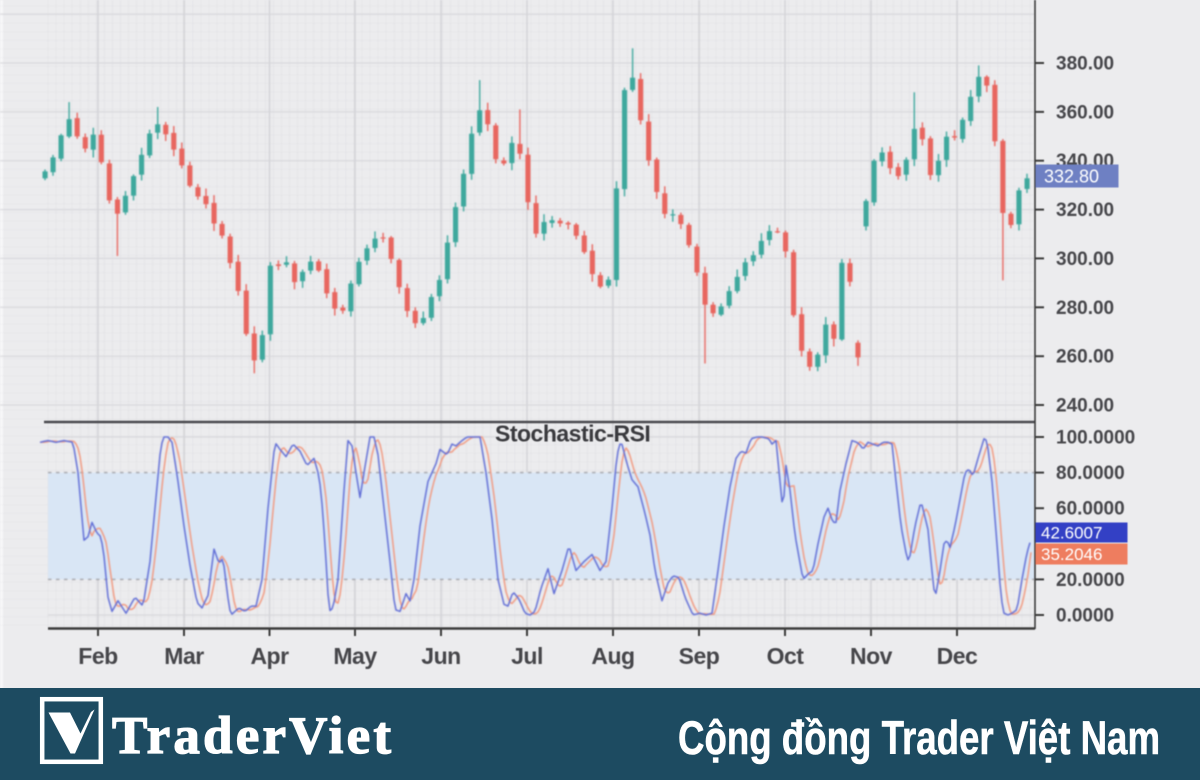 The image size is (1200, 780). What do you see at coordinates (1085, 616) in the screenshot?
I see `svg-text: 0.0000` at bounding box center [1085, 616].